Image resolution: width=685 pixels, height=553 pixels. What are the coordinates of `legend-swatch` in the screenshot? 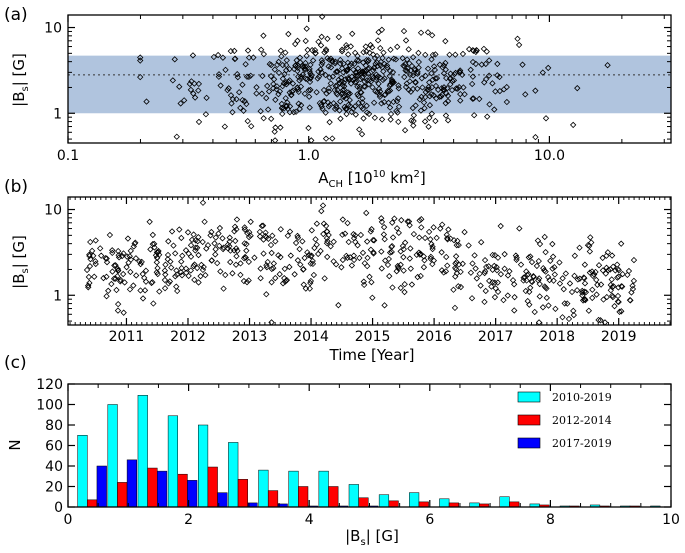 It's located at (529, 443).